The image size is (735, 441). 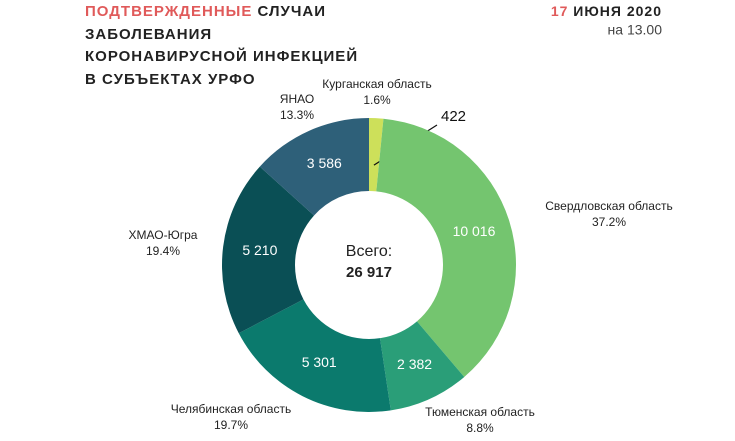 I want to click on title-line: ПОДТВЕРЖДЕННЫЕ СЛУЧАИ, so click(x=205, y=11).